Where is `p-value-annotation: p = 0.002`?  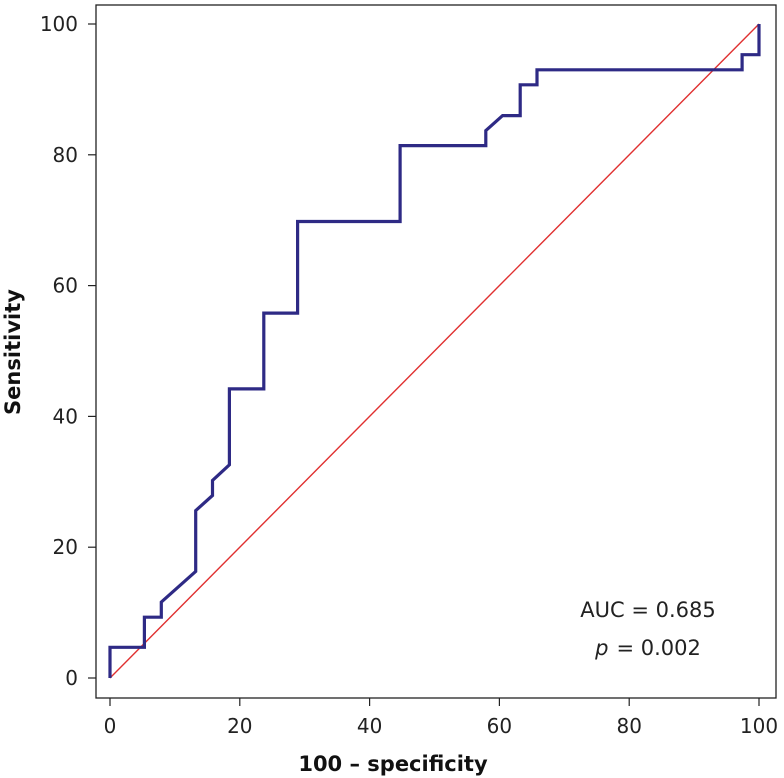 p-value-annotation: p = 0.002 is located at coordinates (647, 648).